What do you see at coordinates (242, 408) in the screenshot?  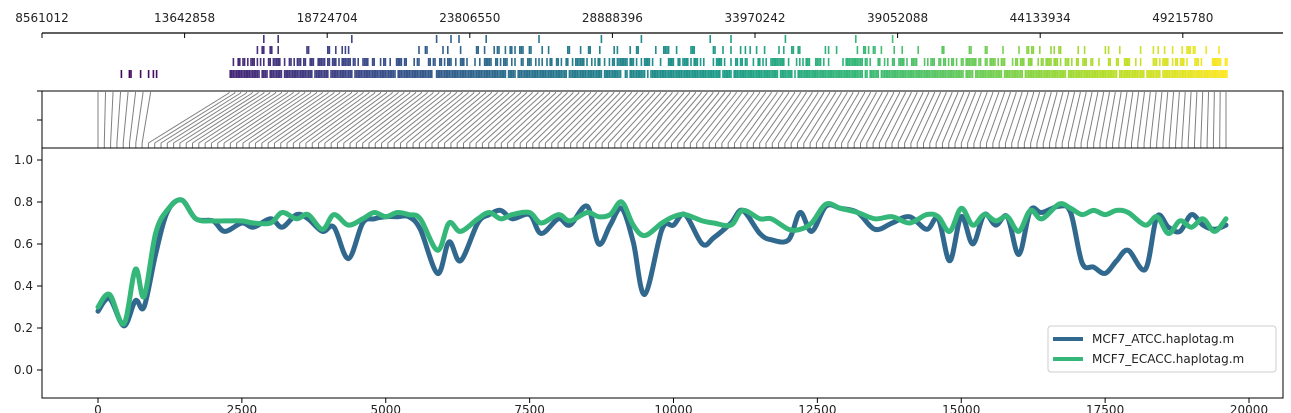 I see `x-tick-label: 2500` at bounding box center [242, 408].